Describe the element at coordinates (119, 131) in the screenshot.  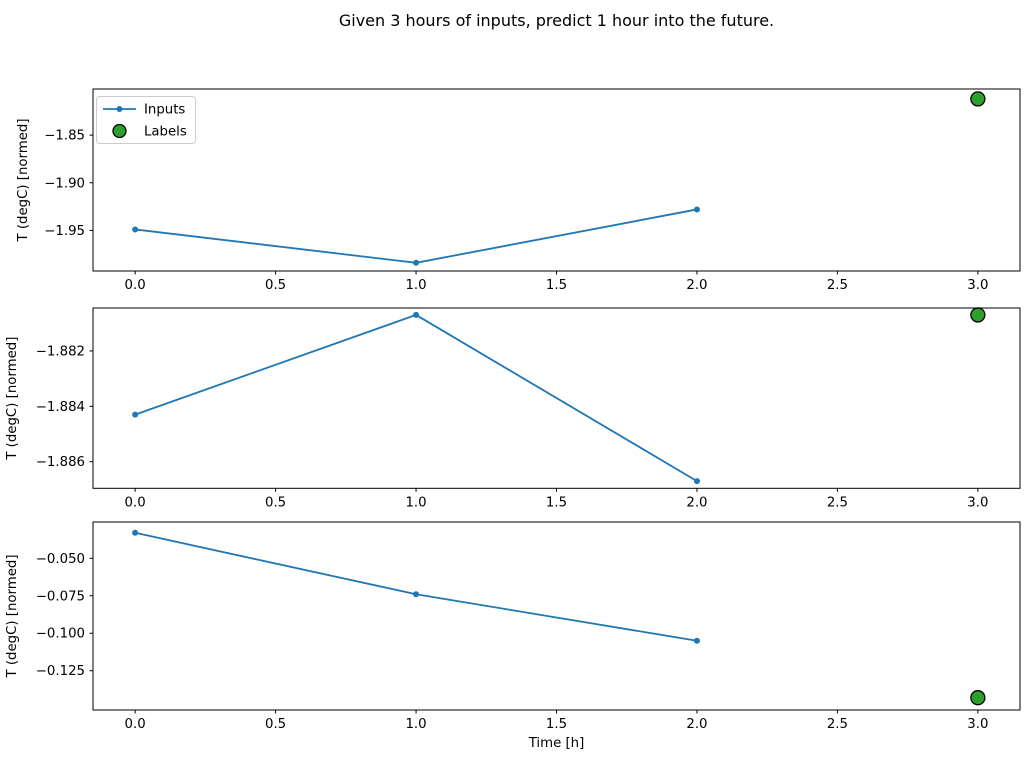
I see `legend-labels-marker-icon` at that location.